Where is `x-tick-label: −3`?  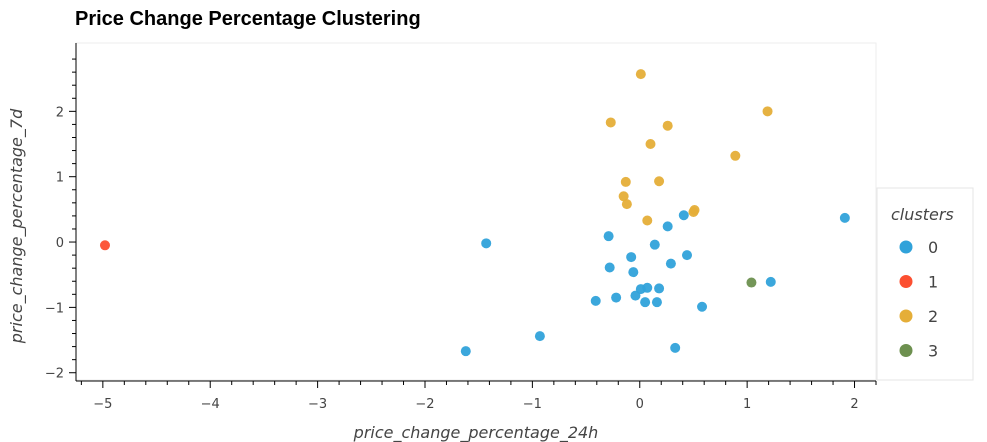 x-tick-label: −3 is located at coordinates (317, 404).